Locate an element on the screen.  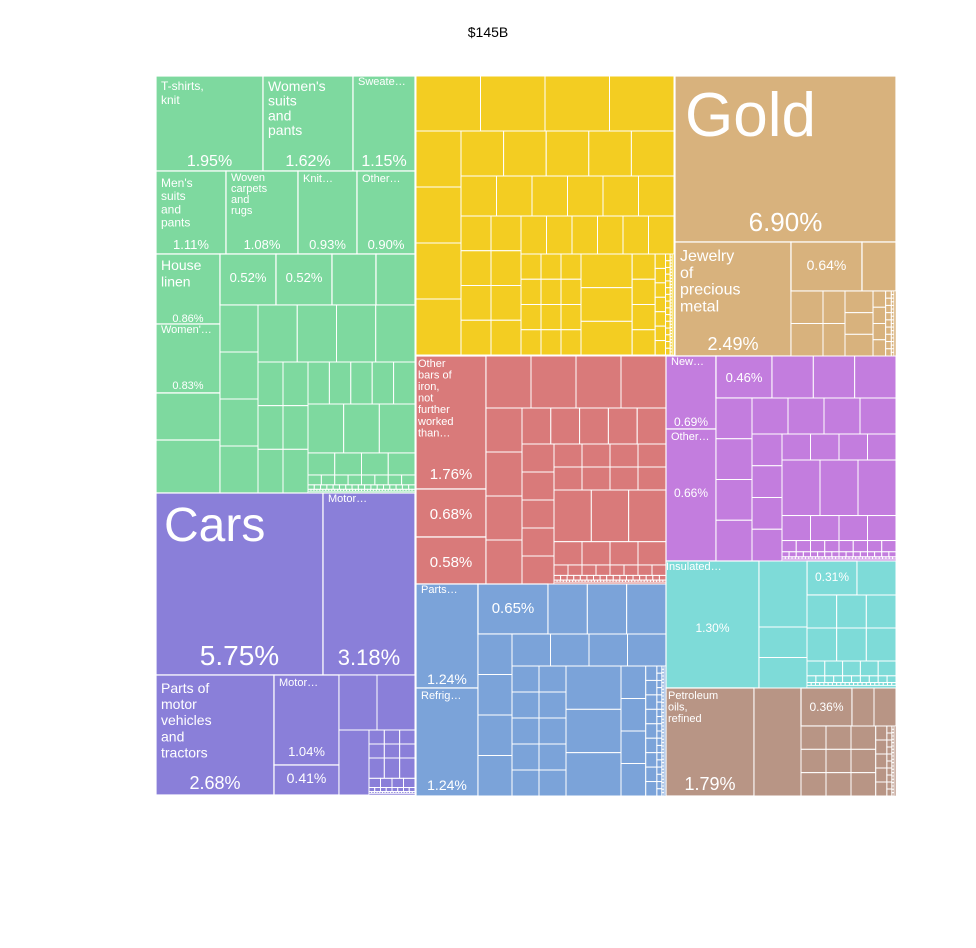
textiles-tile-value: 1.08% is located at coordinates (262, 244).